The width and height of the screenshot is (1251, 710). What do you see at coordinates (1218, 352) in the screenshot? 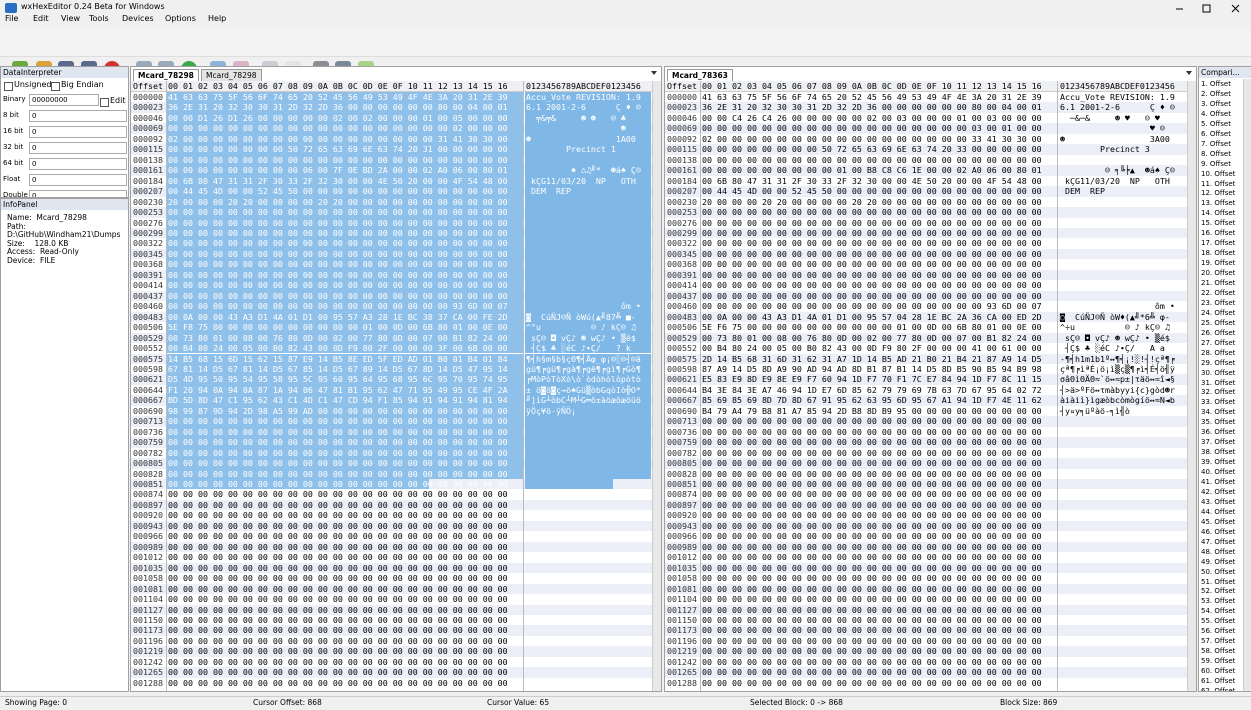
I see `compare-item: 28. Offset` at bounding box center [1218, 352].